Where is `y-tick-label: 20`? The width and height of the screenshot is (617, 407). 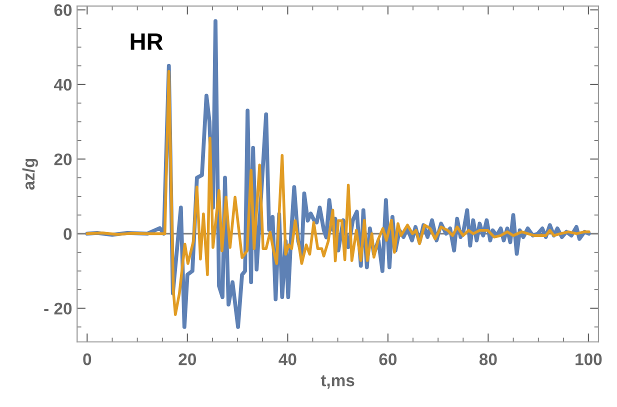 y-tick-label: 20 is located at coordinates (63, 159).